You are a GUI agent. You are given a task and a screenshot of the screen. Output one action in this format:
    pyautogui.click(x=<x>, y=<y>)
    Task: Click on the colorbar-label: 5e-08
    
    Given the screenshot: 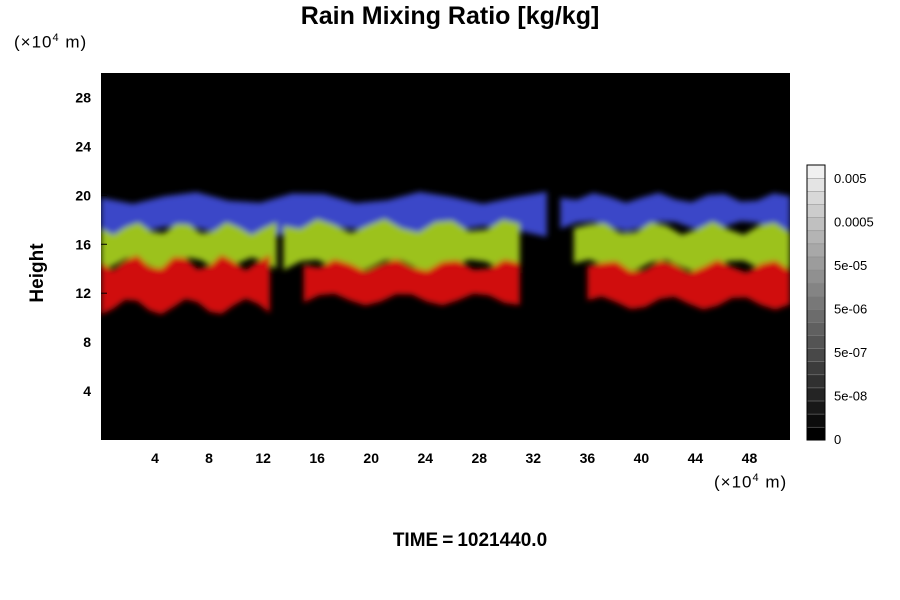 What is the action you would take?
    pyautogui.click(x=850, y=396)
    